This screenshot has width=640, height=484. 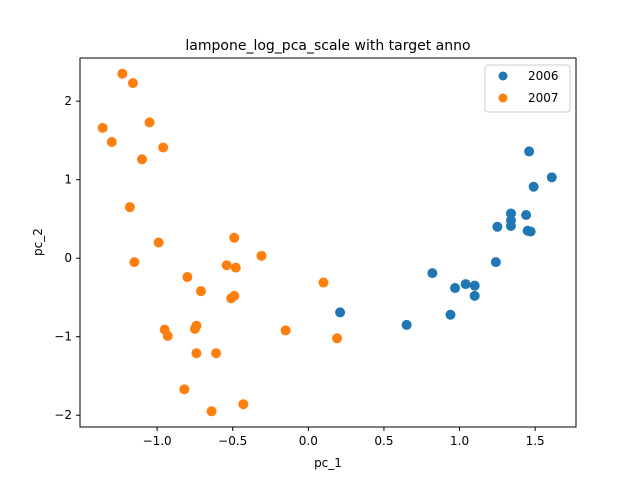 I want to click on x-tick-label: 0.5, so click(x=383, y=441).